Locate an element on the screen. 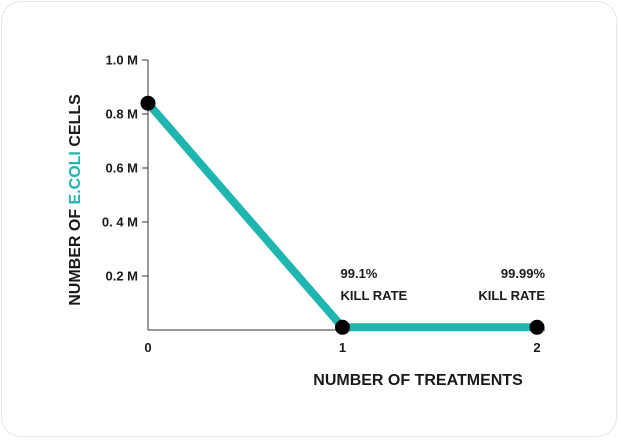 The height and width of the screenshot is (440, 620). x-ticks: 0 1 2 is located at coordinates (342, 347).